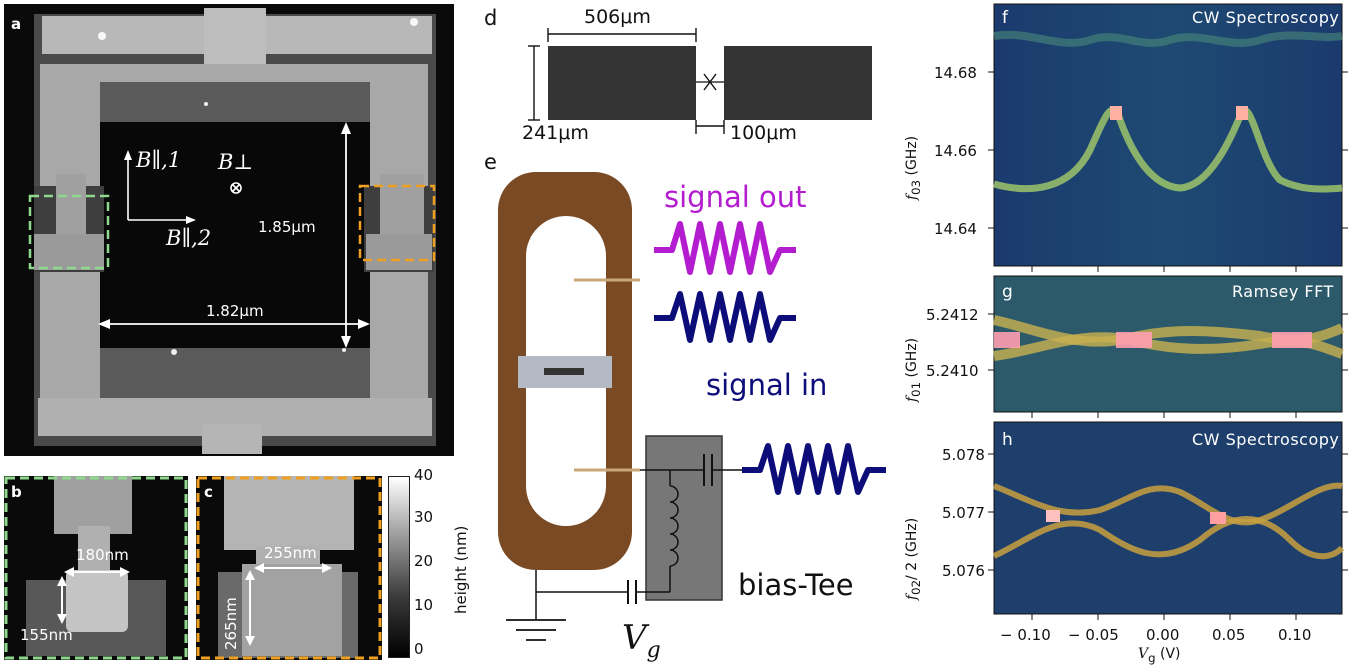 The image size is (1367, 672). Describe the element at coordinates (963, 571) in the screenshot. I see `h-ytick-3: 5.076` at that location.